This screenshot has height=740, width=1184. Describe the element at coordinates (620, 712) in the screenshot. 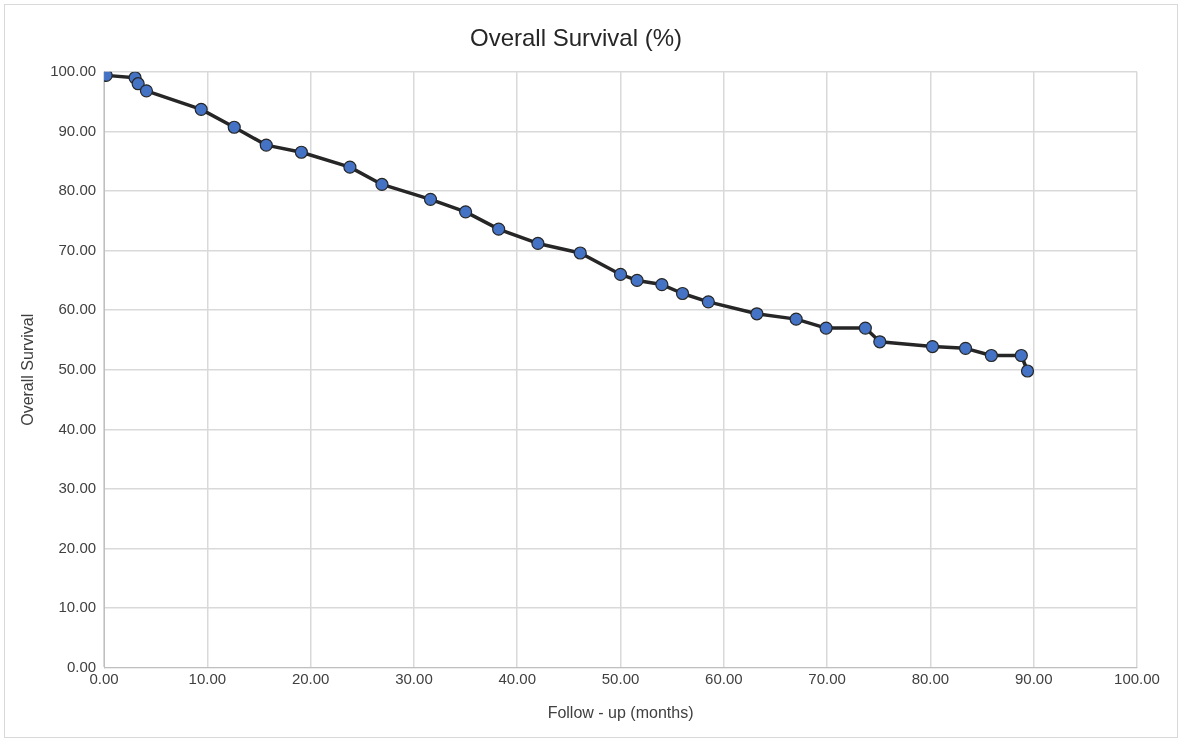

I see `x-axis-title: Follow - up (months)` at that location.